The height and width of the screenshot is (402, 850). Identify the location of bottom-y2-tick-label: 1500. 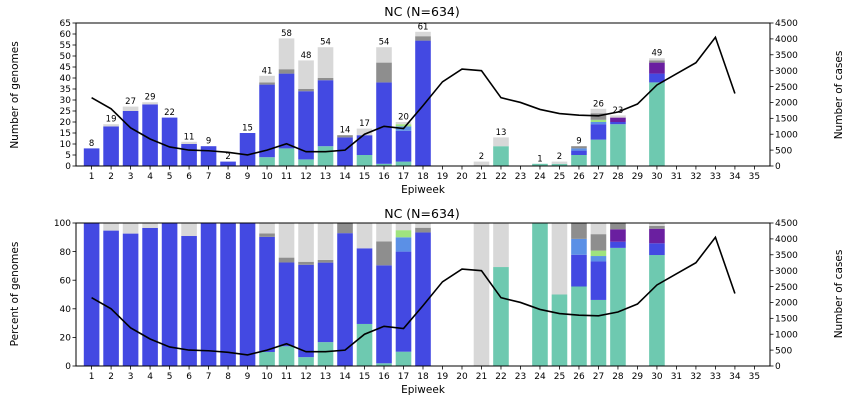
(786, 320).